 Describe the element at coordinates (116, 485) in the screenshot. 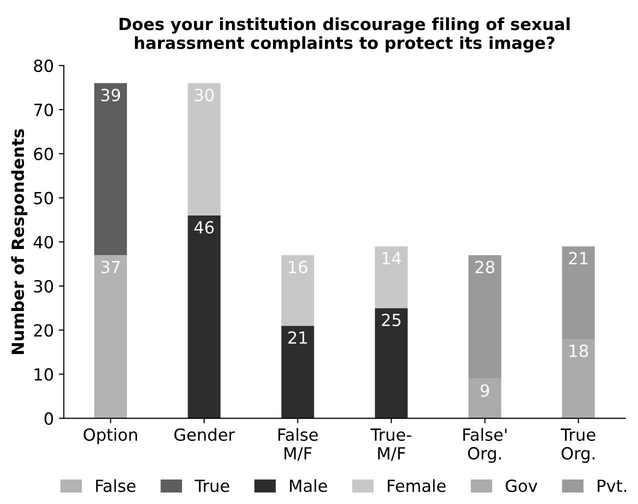

I see `legend-label: False` at that location.